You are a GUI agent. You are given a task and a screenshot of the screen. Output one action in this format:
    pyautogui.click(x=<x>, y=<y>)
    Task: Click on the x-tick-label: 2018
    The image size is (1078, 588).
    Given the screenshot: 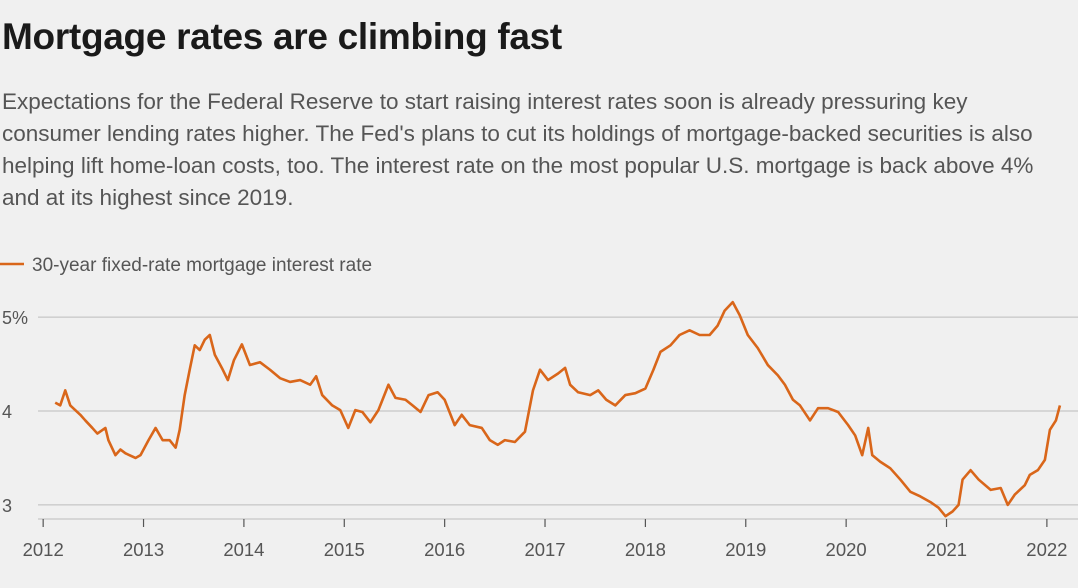 What is the action you would take?
    pyautogui.click(x=645, y=549)
    